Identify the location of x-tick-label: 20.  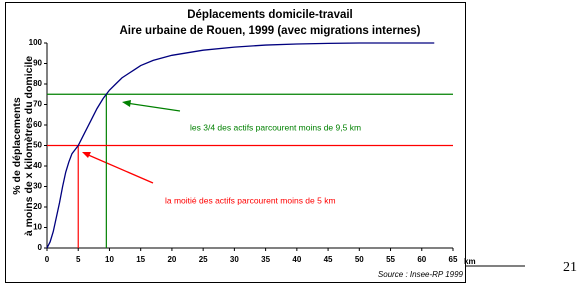
(171, 259).